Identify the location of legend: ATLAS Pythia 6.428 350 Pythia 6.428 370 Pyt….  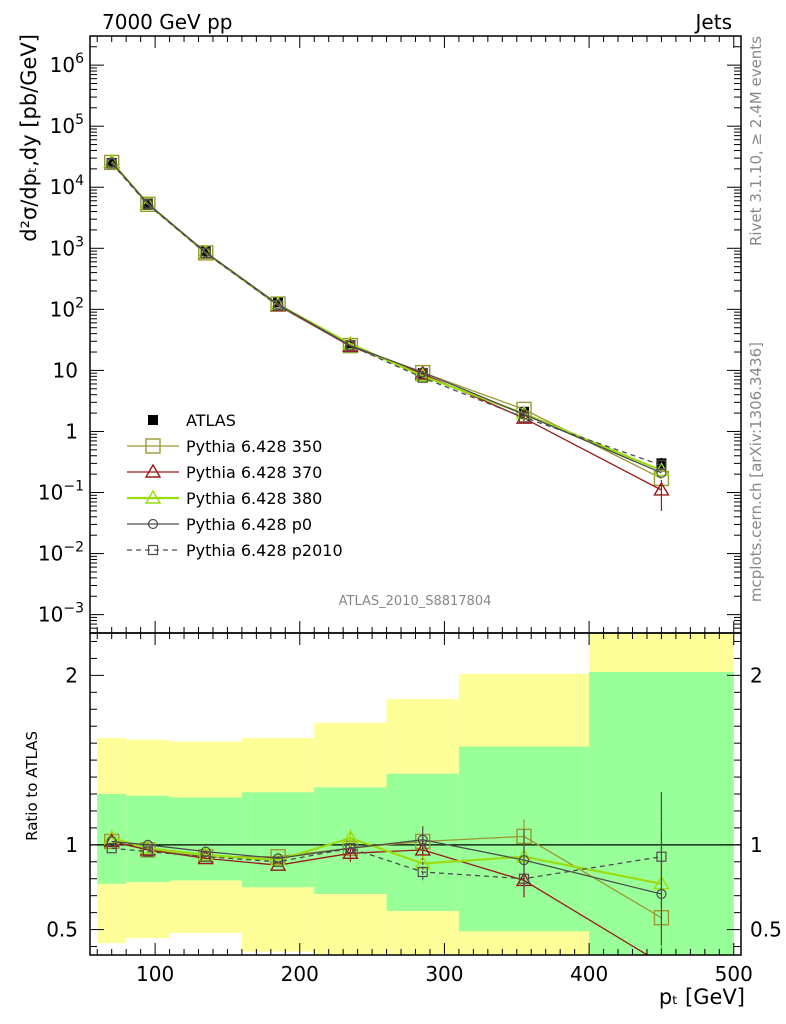
(235, 485).